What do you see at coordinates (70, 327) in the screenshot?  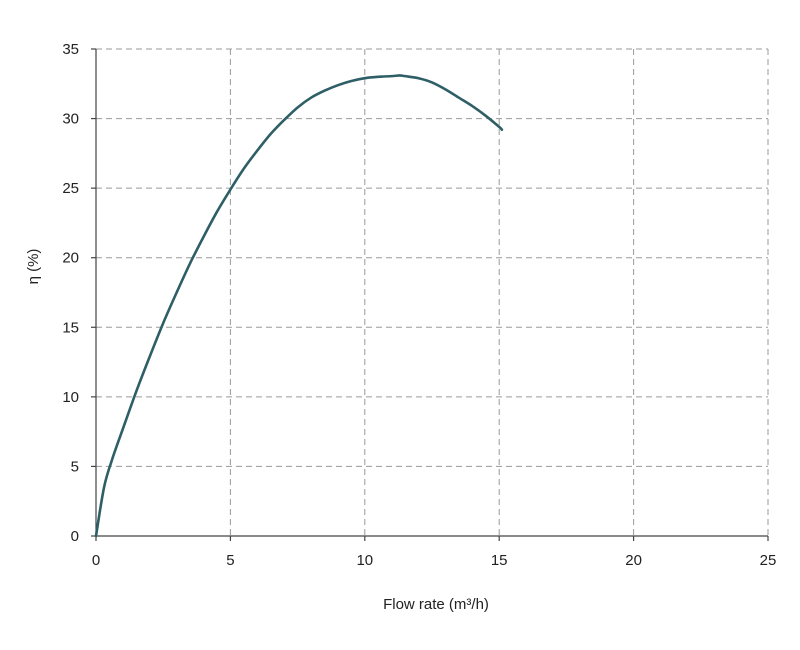 I see `y-tick-label: 15` at bounding box center [70, 327].